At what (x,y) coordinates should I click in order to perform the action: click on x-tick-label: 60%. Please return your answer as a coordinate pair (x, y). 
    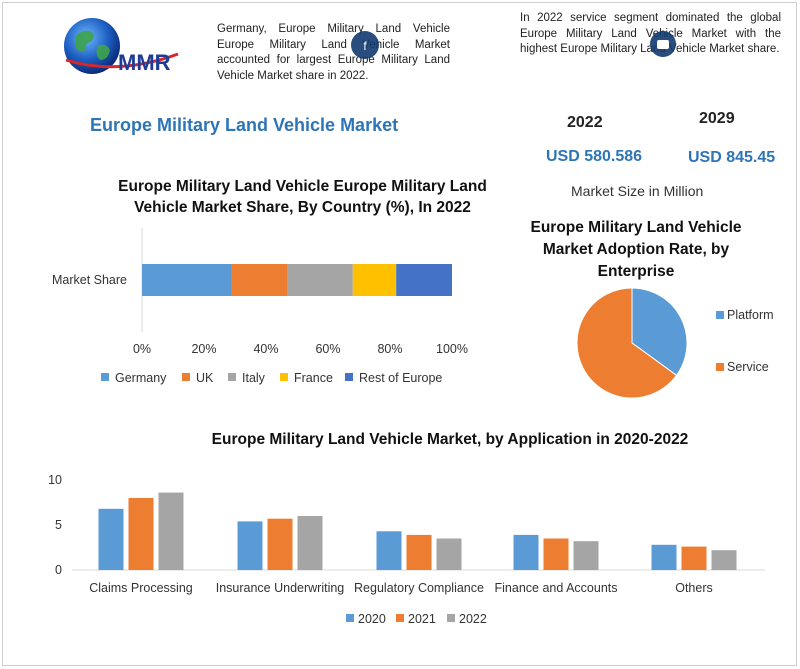
    Looking at the image, I should click on (327, 349).